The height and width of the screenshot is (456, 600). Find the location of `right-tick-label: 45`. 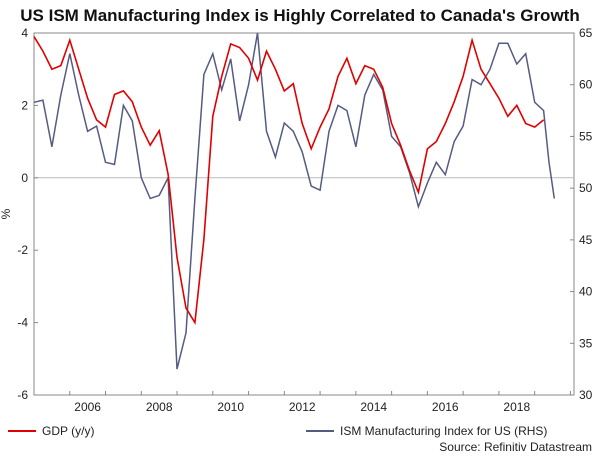

right-tick-label: 45 is located at coordinates (586, 240).